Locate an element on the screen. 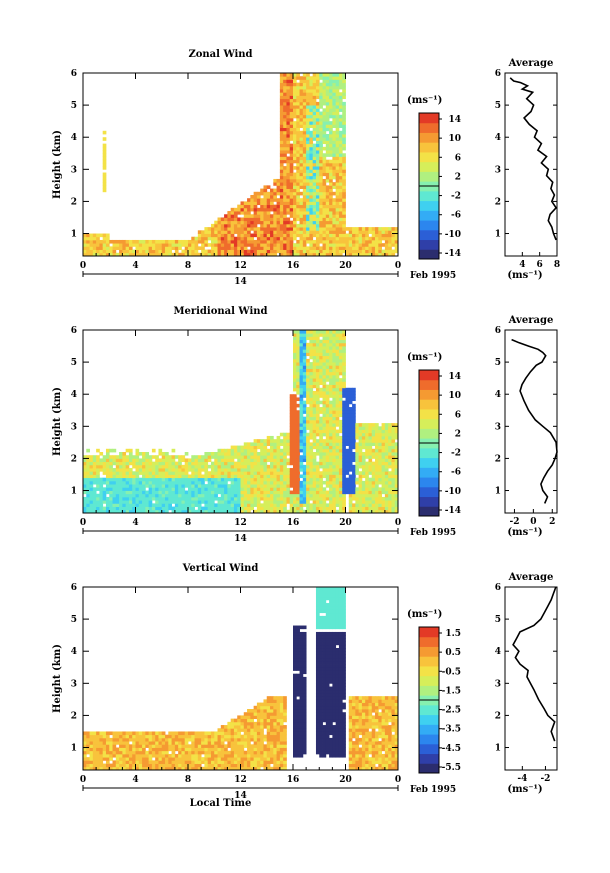 The height and width of the screenshot is (873, 610). profile-x-tick-label: 6 is located at coordinates (540, 265).